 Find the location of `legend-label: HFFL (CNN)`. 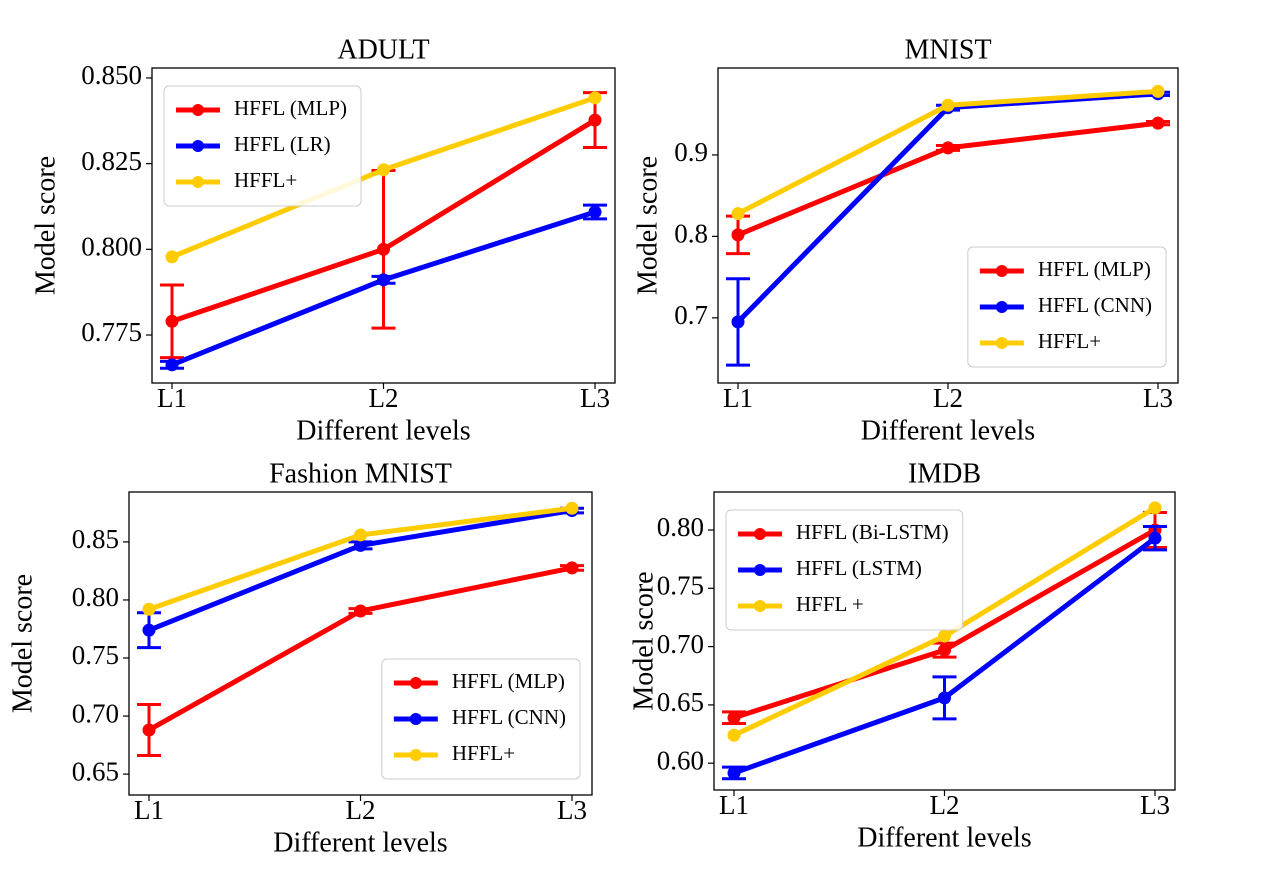

legend-label: HFFL (CNN) is located at coordinates (509, 717).